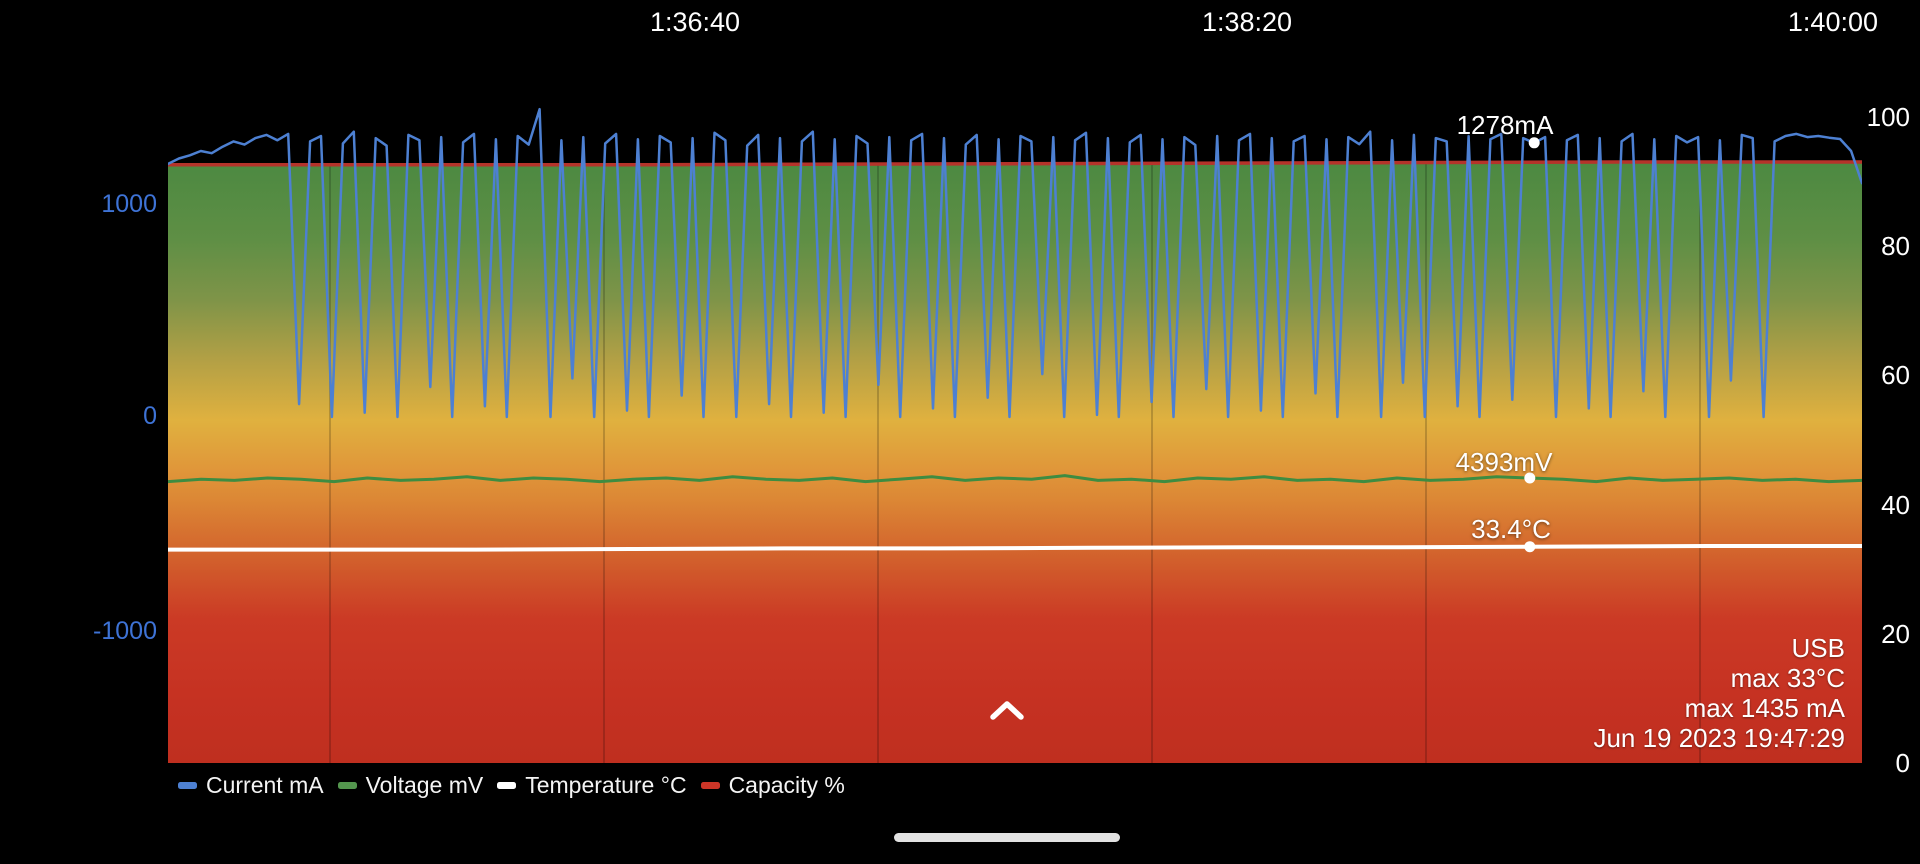 The image size is (1920, 864). What do you see at coordinates (786, 785) in the screenshot?
I see `legend-label: Capacity %` at bounding box center [786, 785].